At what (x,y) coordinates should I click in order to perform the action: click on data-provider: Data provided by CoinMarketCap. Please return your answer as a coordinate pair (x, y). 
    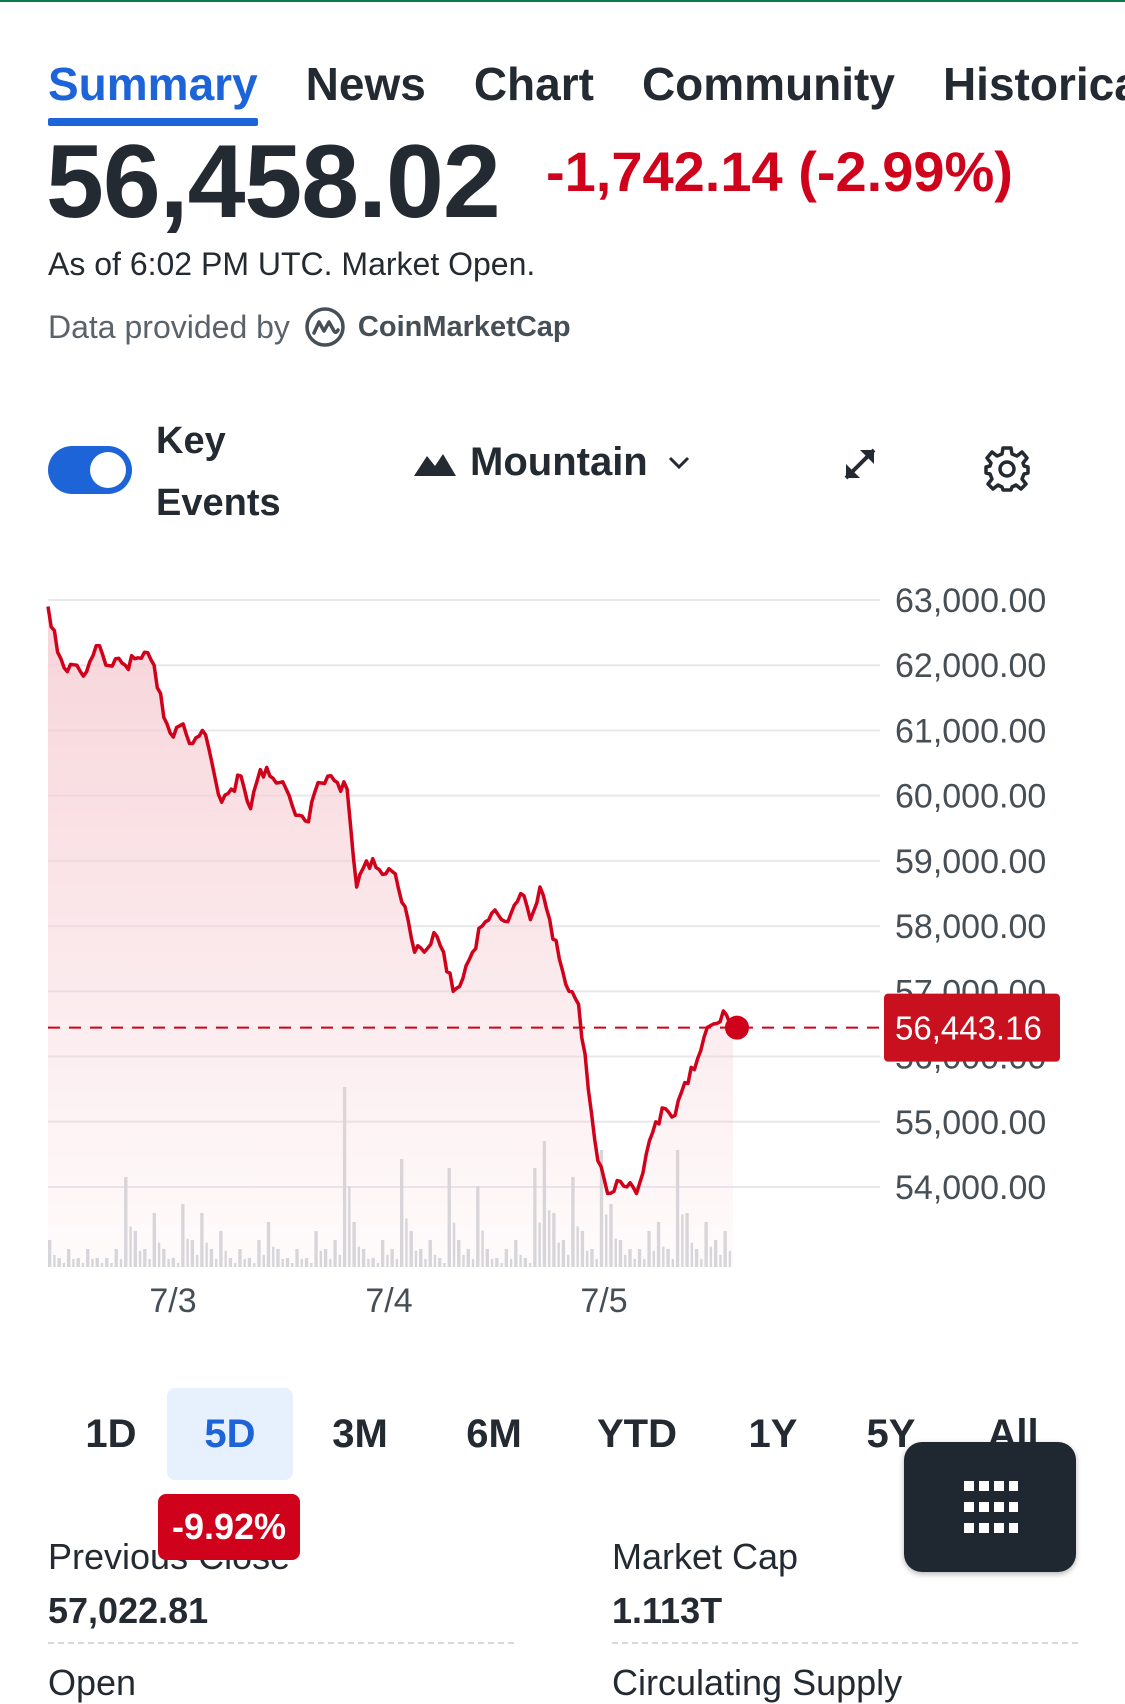
    Looking at the image, I should click on (309, 327).